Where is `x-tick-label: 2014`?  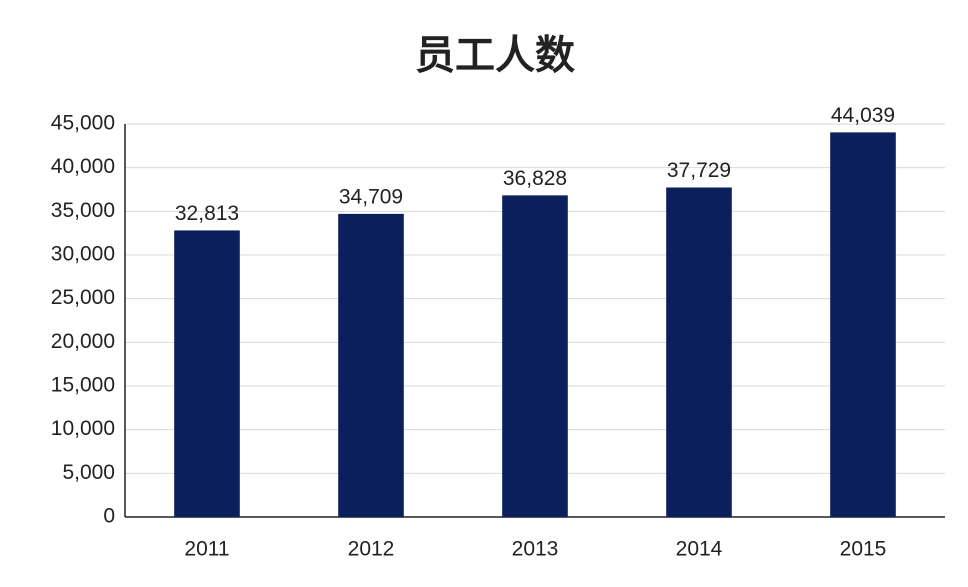
x-tick-label: 2014 is located at coordinates (699, 549).